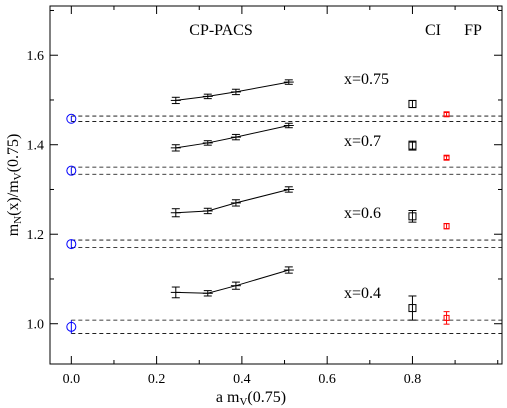 The image size is (507, 408). Describe the element at coordinates (36, 235) in the screenshot. I see `y-tick-label: 1.2` at that location.